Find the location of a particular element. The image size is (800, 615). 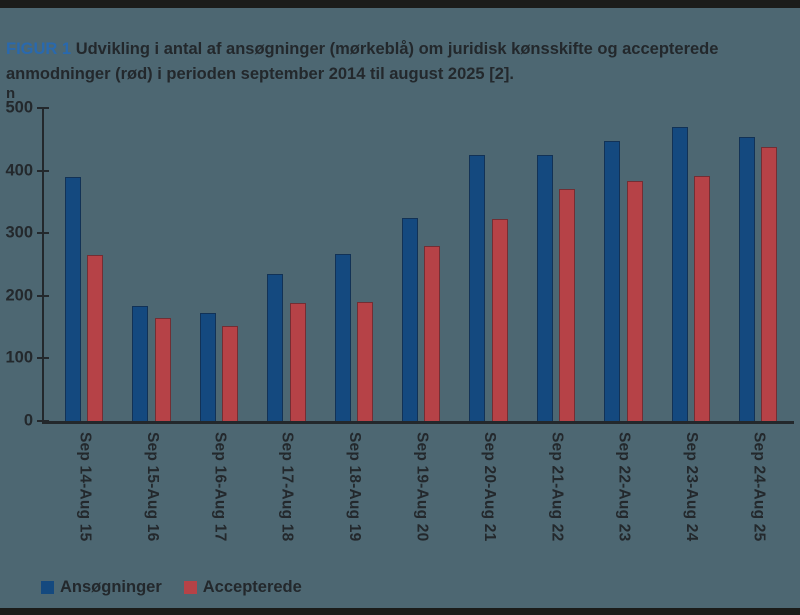

legend-item-ansogninger: Ansøgninger is located at coordinates (101, 587).